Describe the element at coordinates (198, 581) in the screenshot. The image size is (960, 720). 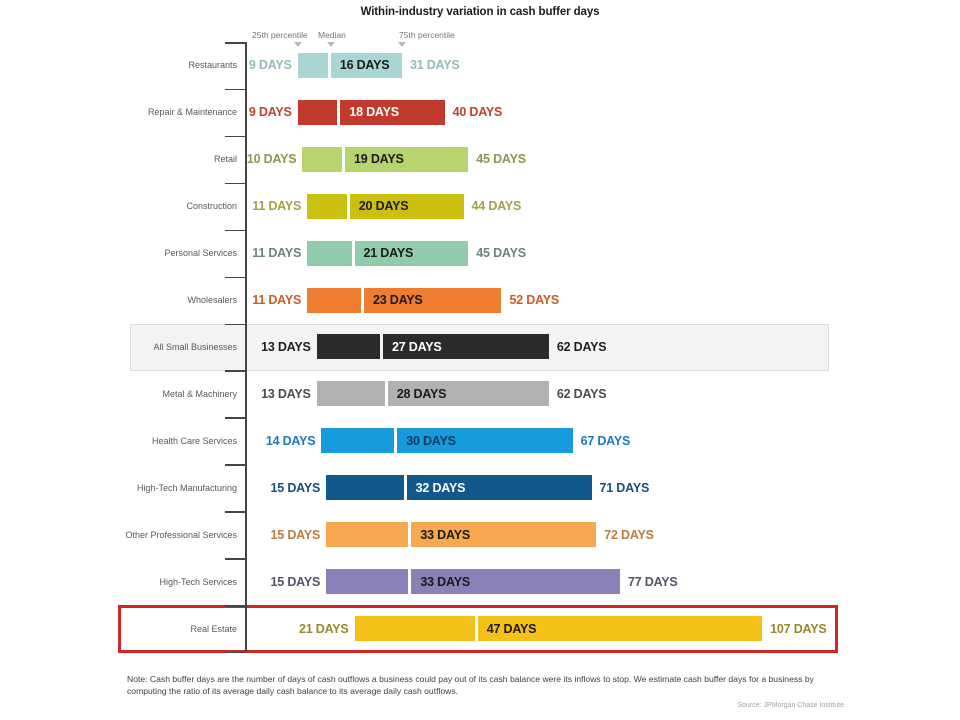
I see `industry-label: High-Tech Services` at that location.